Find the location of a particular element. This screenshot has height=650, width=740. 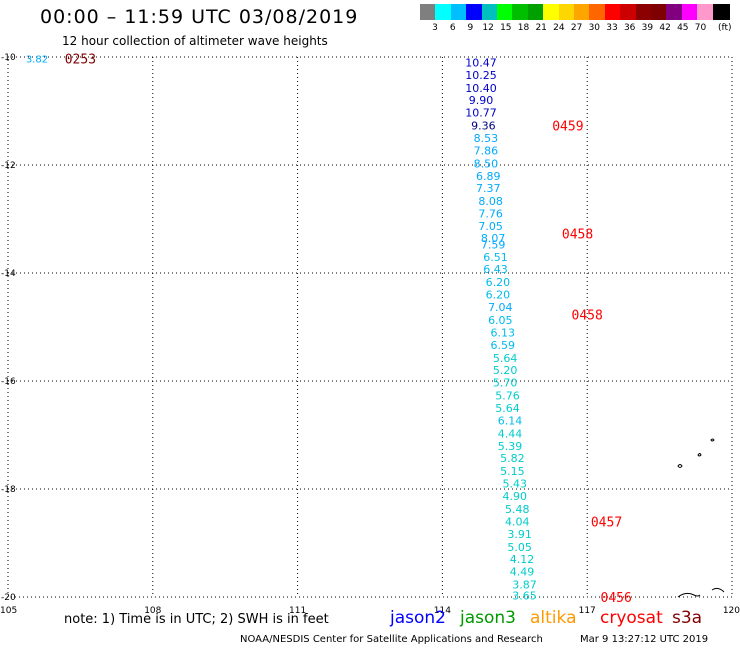

wave-height-value: 7.05 is located at coordinates (490, 226).